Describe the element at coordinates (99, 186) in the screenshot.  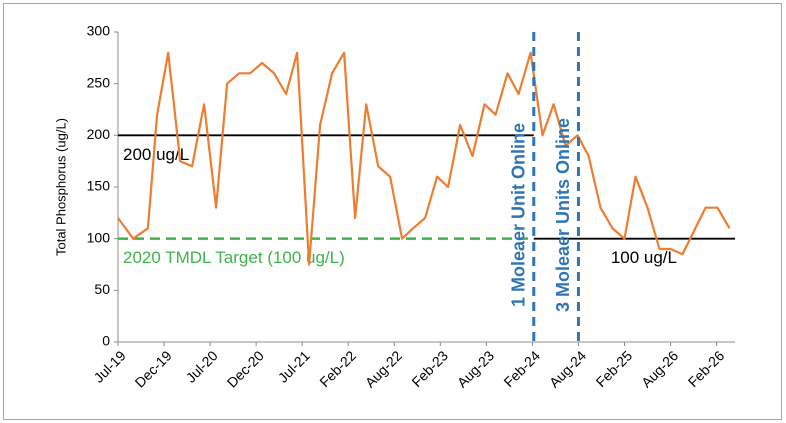
I see `y-tick-label: 150` at that location.